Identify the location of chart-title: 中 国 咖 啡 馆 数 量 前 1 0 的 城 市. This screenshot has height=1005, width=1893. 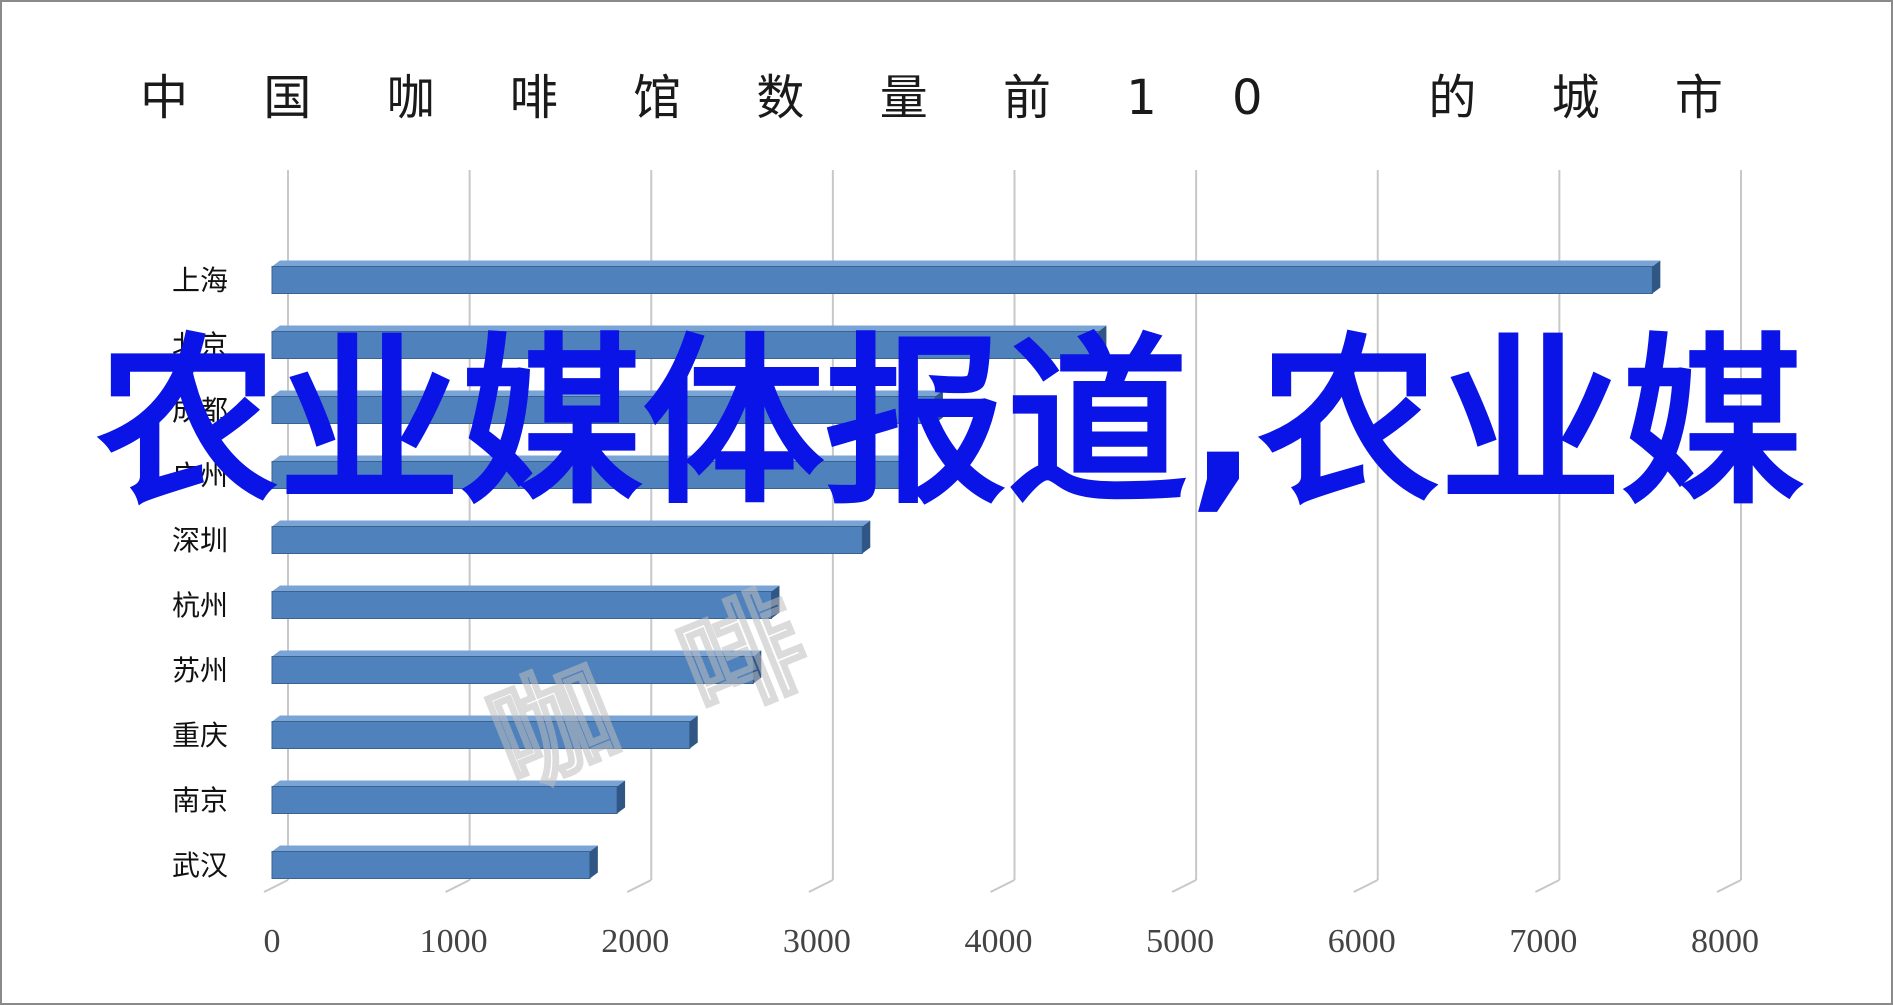
(946, 98).